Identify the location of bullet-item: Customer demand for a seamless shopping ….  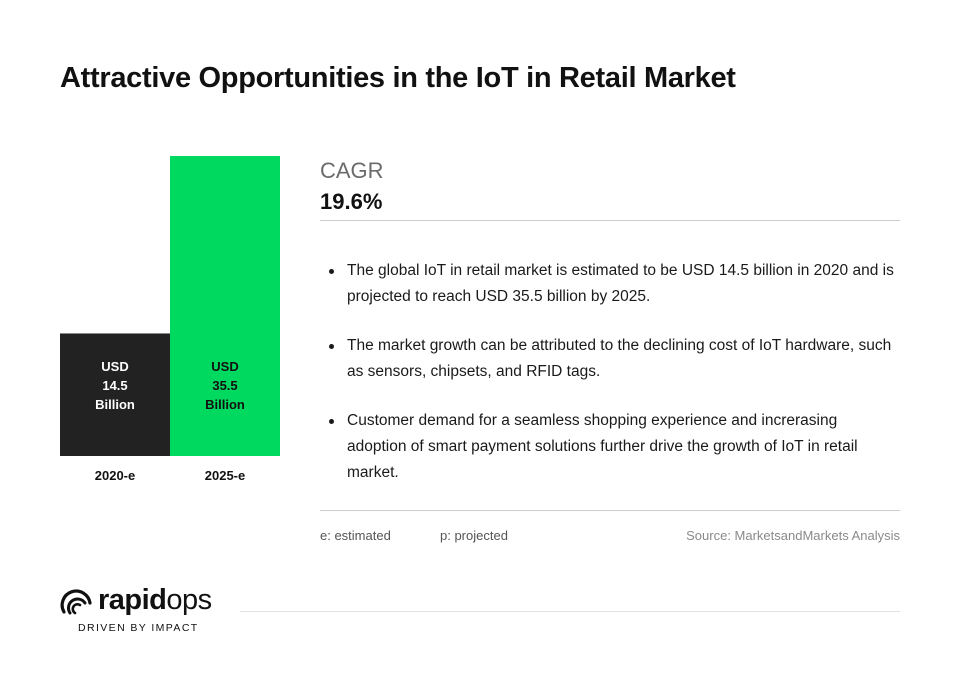
(614, 447).